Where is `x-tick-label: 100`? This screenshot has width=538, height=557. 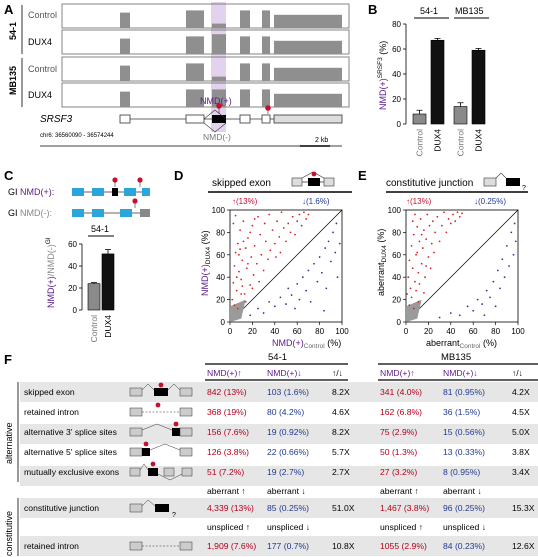
x-tick-label: 100 is located at coordinates (518, 331).